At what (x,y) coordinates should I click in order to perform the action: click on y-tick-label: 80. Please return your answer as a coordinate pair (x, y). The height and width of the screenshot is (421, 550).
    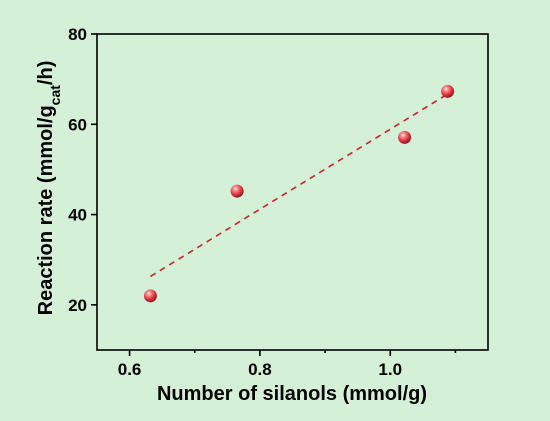
    Looking at the image, I should click on (77, 34).